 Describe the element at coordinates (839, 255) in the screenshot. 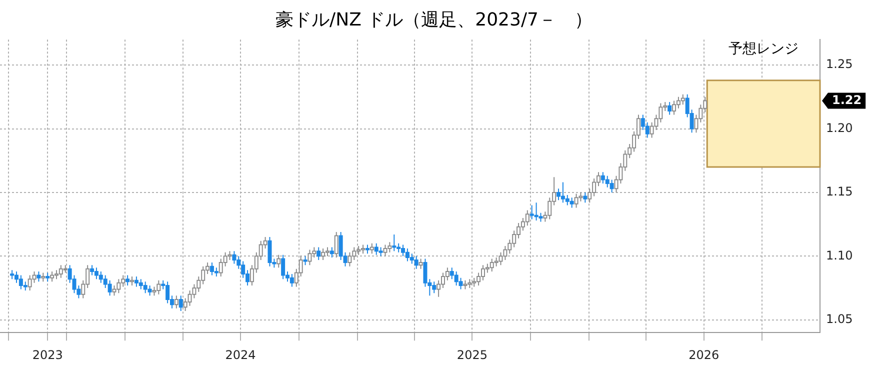

I see `y-tick-label: 1.10` at that location.